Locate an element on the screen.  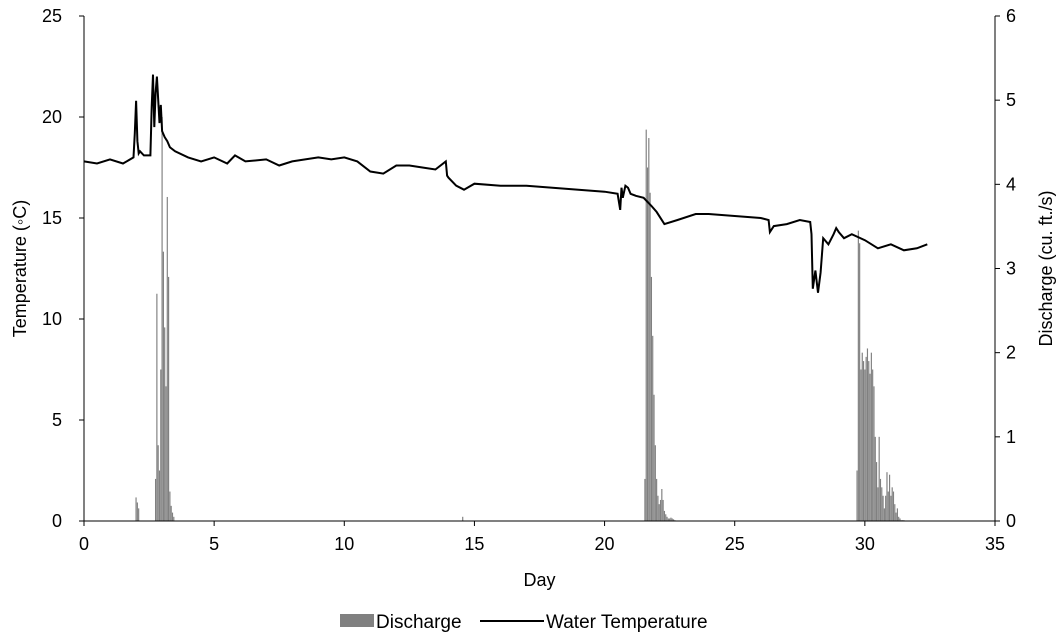
y-right-tick-label: 3 is located at coordinates (1011, 269).